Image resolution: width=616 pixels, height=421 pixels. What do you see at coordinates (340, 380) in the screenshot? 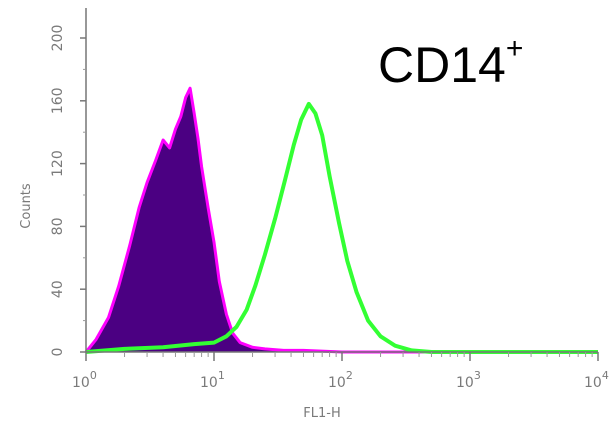
I see `x-tick-label-2: 10²` at bounding box center [340, 380].